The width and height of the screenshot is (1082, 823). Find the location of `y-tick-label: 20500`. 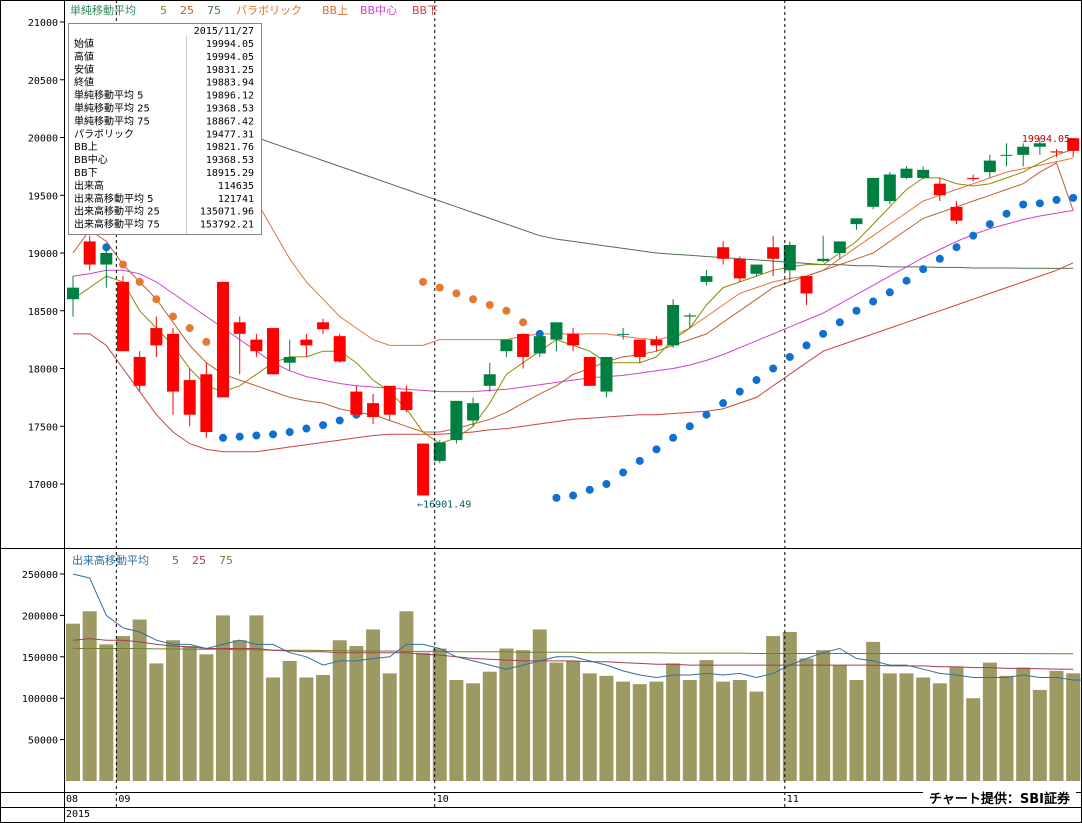

y-tick-label: 20500 is located at coordinates (43, 81).